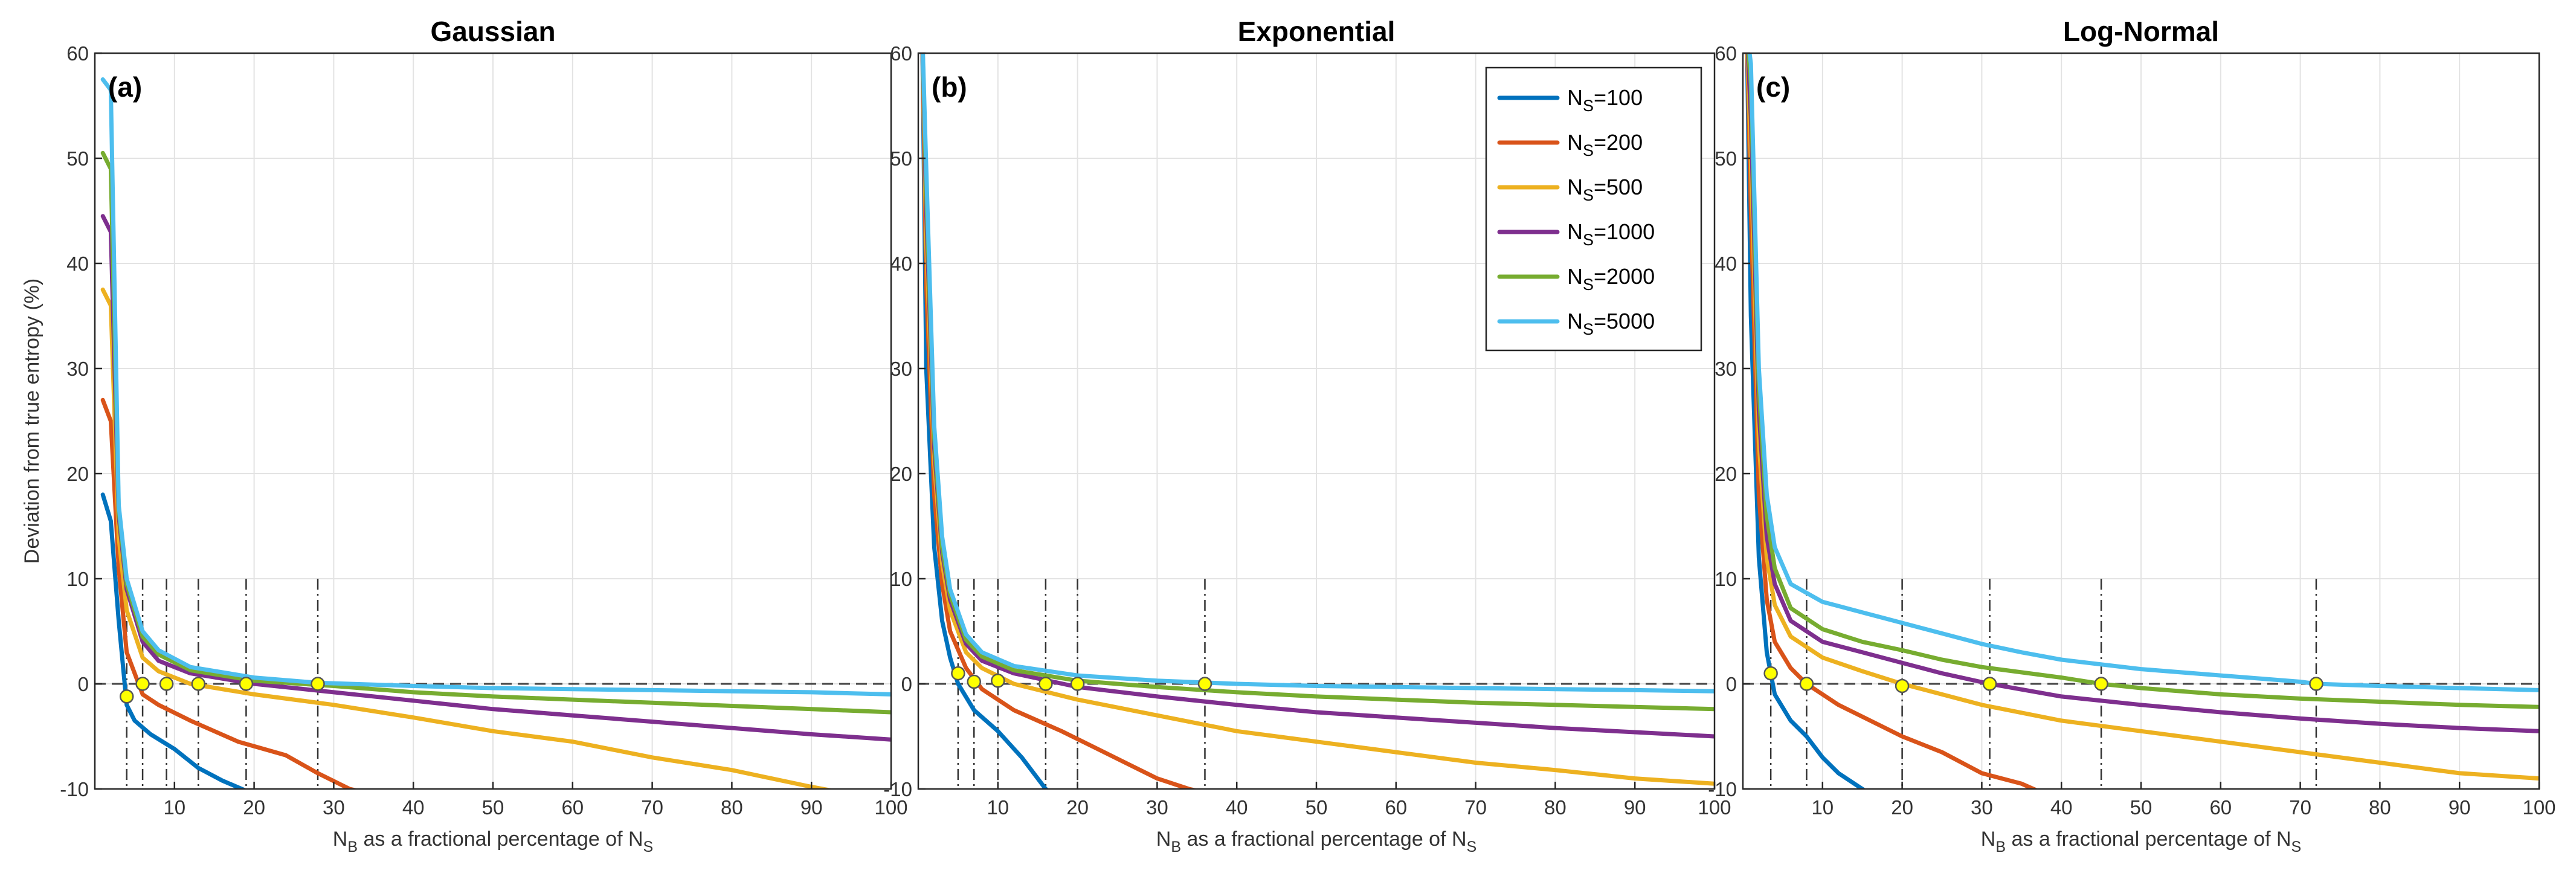  I want to click on legend-label: NS=200, so click(1605, 144).